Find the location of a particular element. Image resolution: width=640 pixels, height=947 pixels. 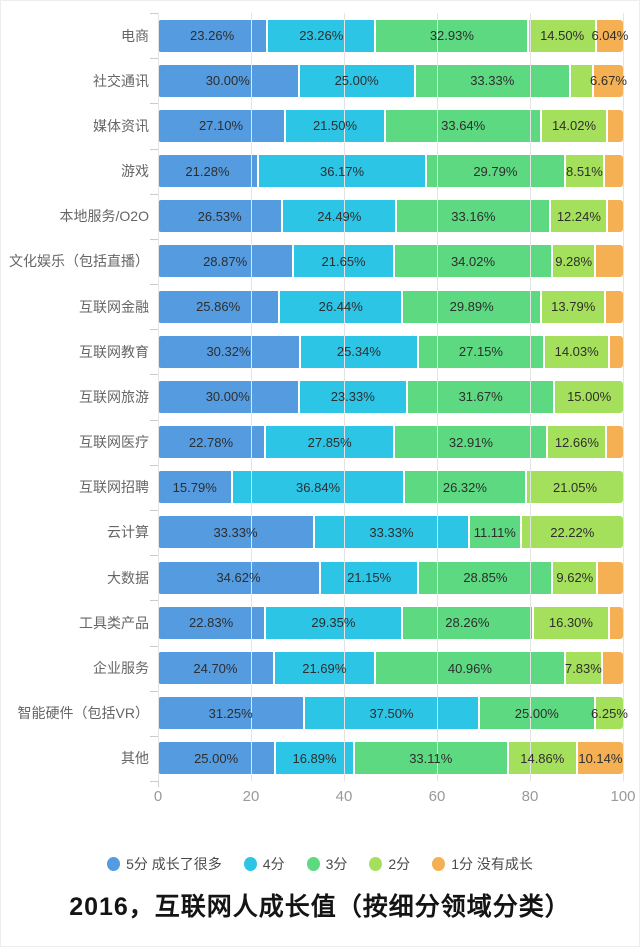

bar-segment: 28.87% is located at coordinates (225, 261).